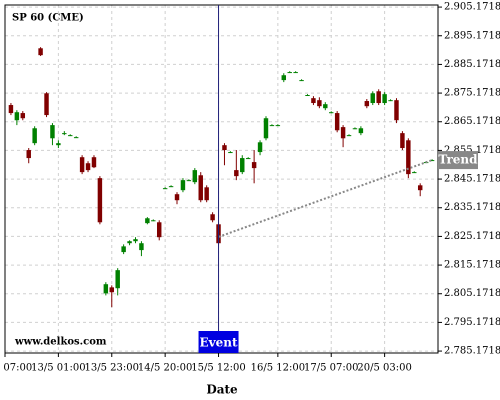 This screenshot has height=400, width=500. Describe the element at coordinates (165, 368) in the screenshot. I see `x-tick-label: 14/5 20:00` at that location.